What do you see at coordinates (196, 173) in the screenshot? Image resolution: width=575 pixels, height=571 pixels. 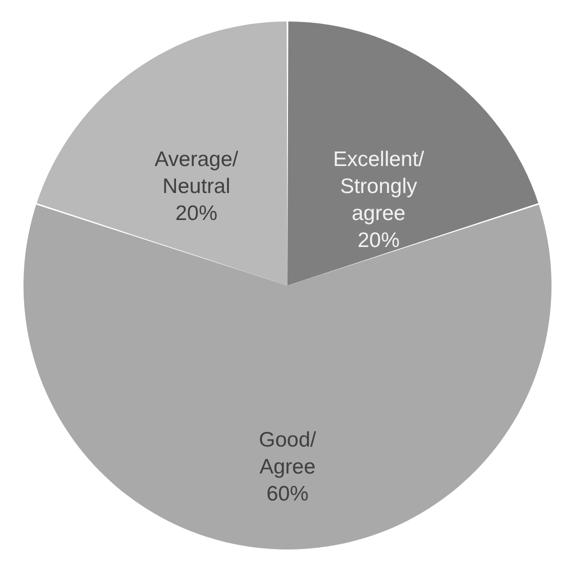 I see `slice-label: Average/ Neutral` at bounding box center [196, 173].